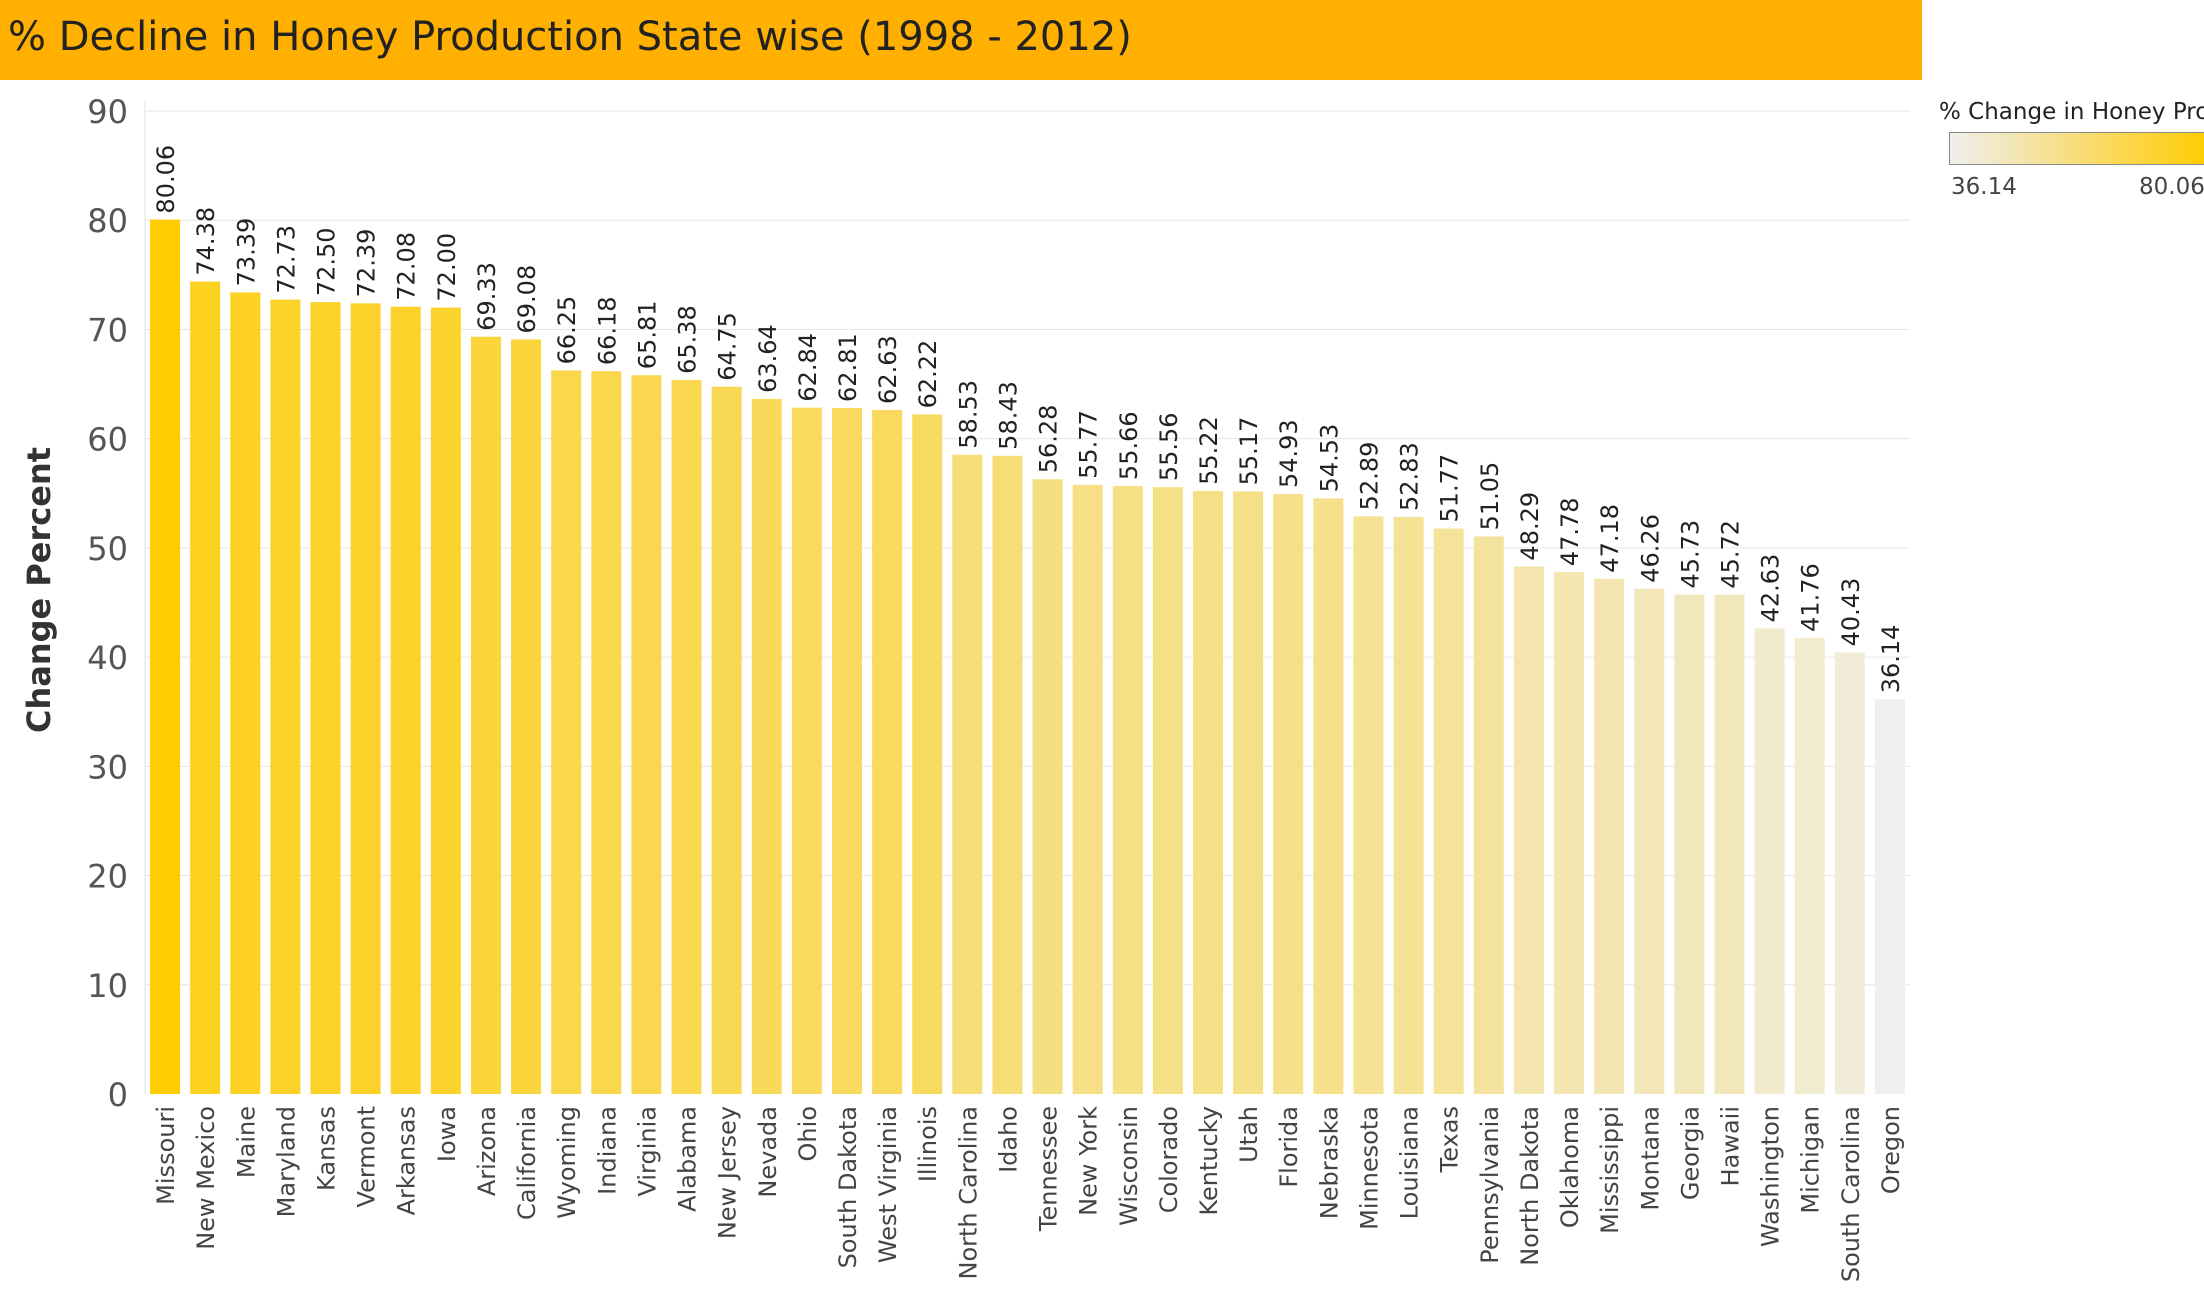 The image size is (2204, 1292). What do you see at coordinates (1490, 1185) in the screenshot?
I see `x-tick-label: Pennsylvania` at bounding box center [1490, 1185].